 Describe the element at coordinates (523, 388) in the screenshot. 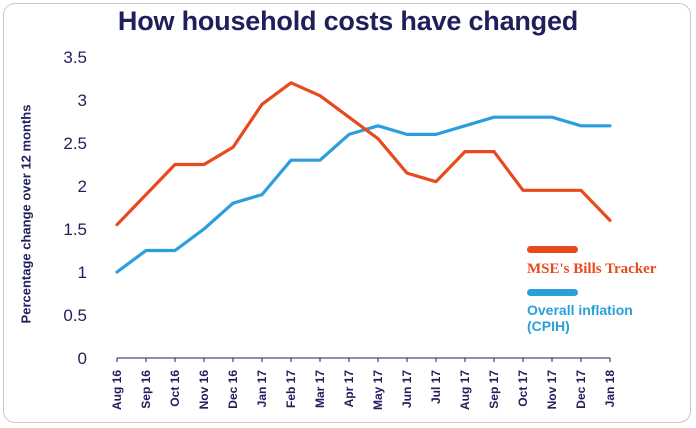

I see `x-tick-label: Oct 17` at that location.